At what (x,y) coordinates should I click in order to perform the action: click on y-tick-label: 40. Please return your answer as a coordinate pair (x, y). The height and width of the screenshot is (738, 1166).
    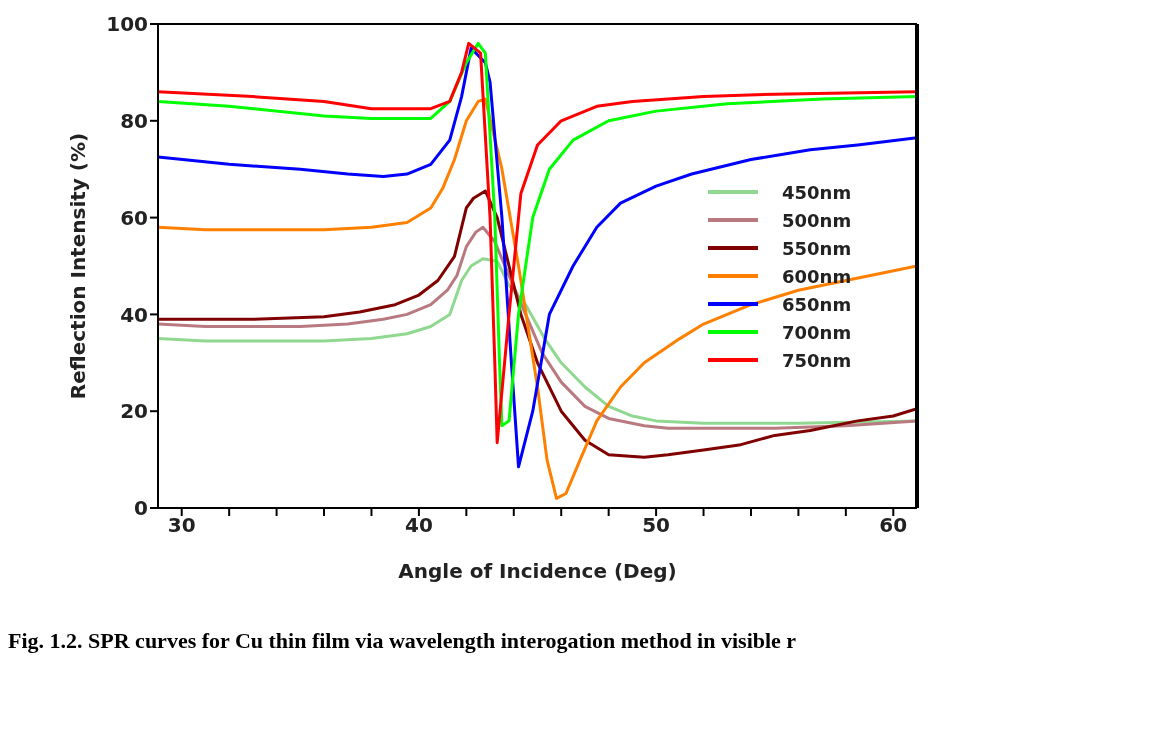
    Looking at the image, I should click on (134, 314).